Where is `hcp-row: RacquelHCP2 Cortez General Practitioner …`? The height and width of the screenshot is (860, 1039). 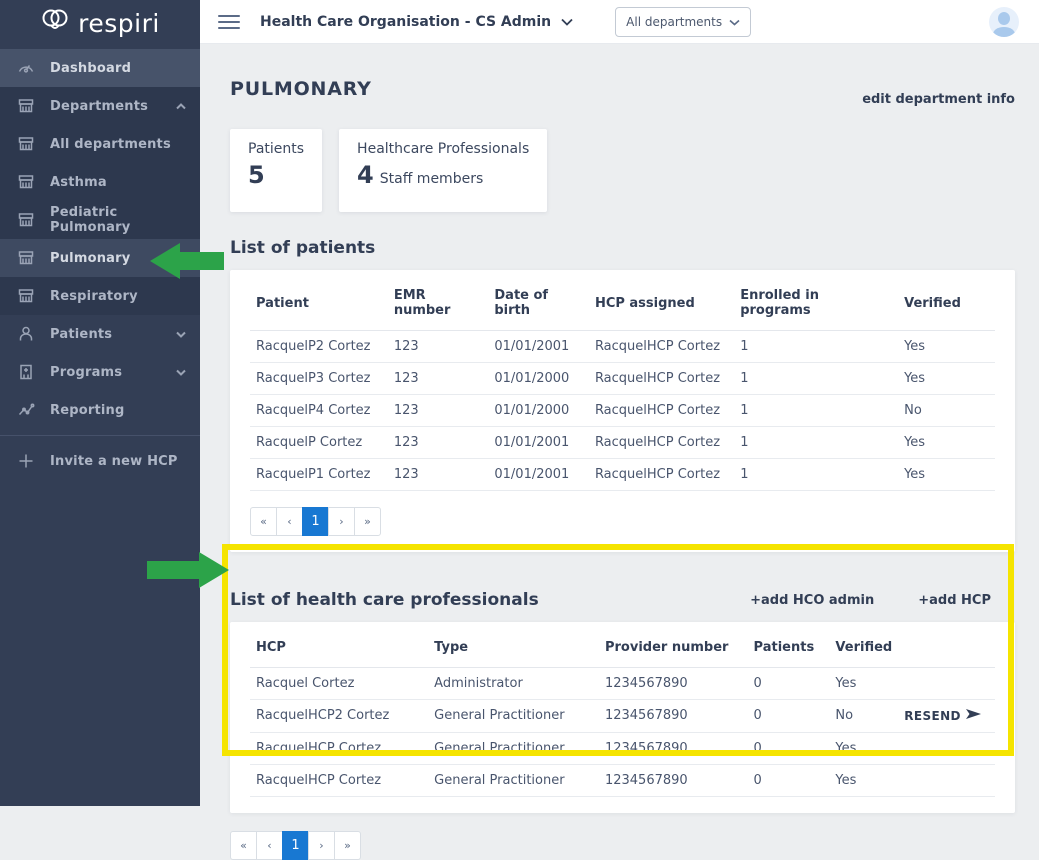
hcp-row: RacquelHCP2 Cortez General Practitioner … is located at coordinates (622, 716).